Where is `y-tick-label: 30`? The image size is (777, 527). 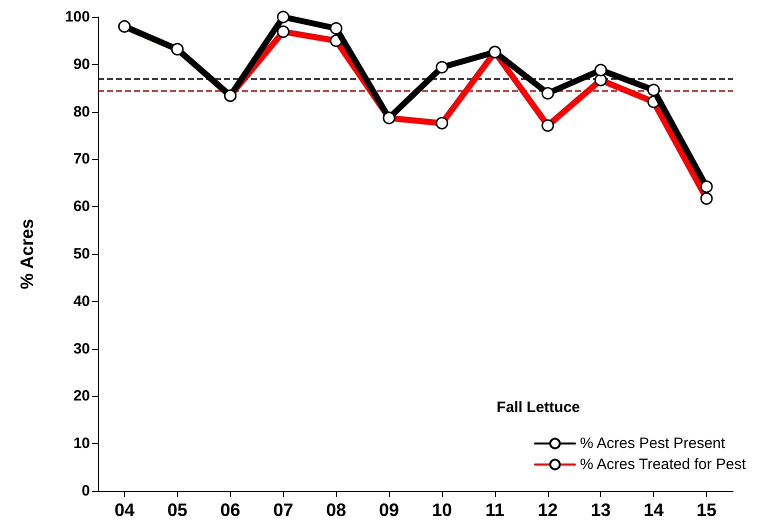
y-tick-label: 30 is located at coordinates (81, 349).